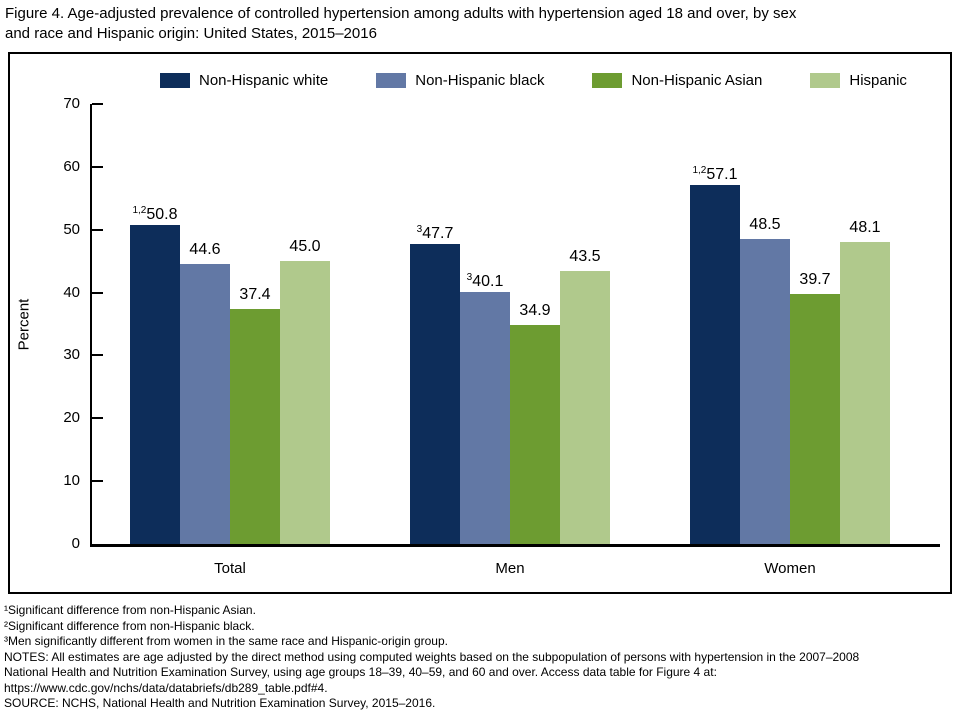 This screenshot has height=720, width=960. I want to click on bar-value-women-non-hispanic-black: 48.5, so click(765, 224).